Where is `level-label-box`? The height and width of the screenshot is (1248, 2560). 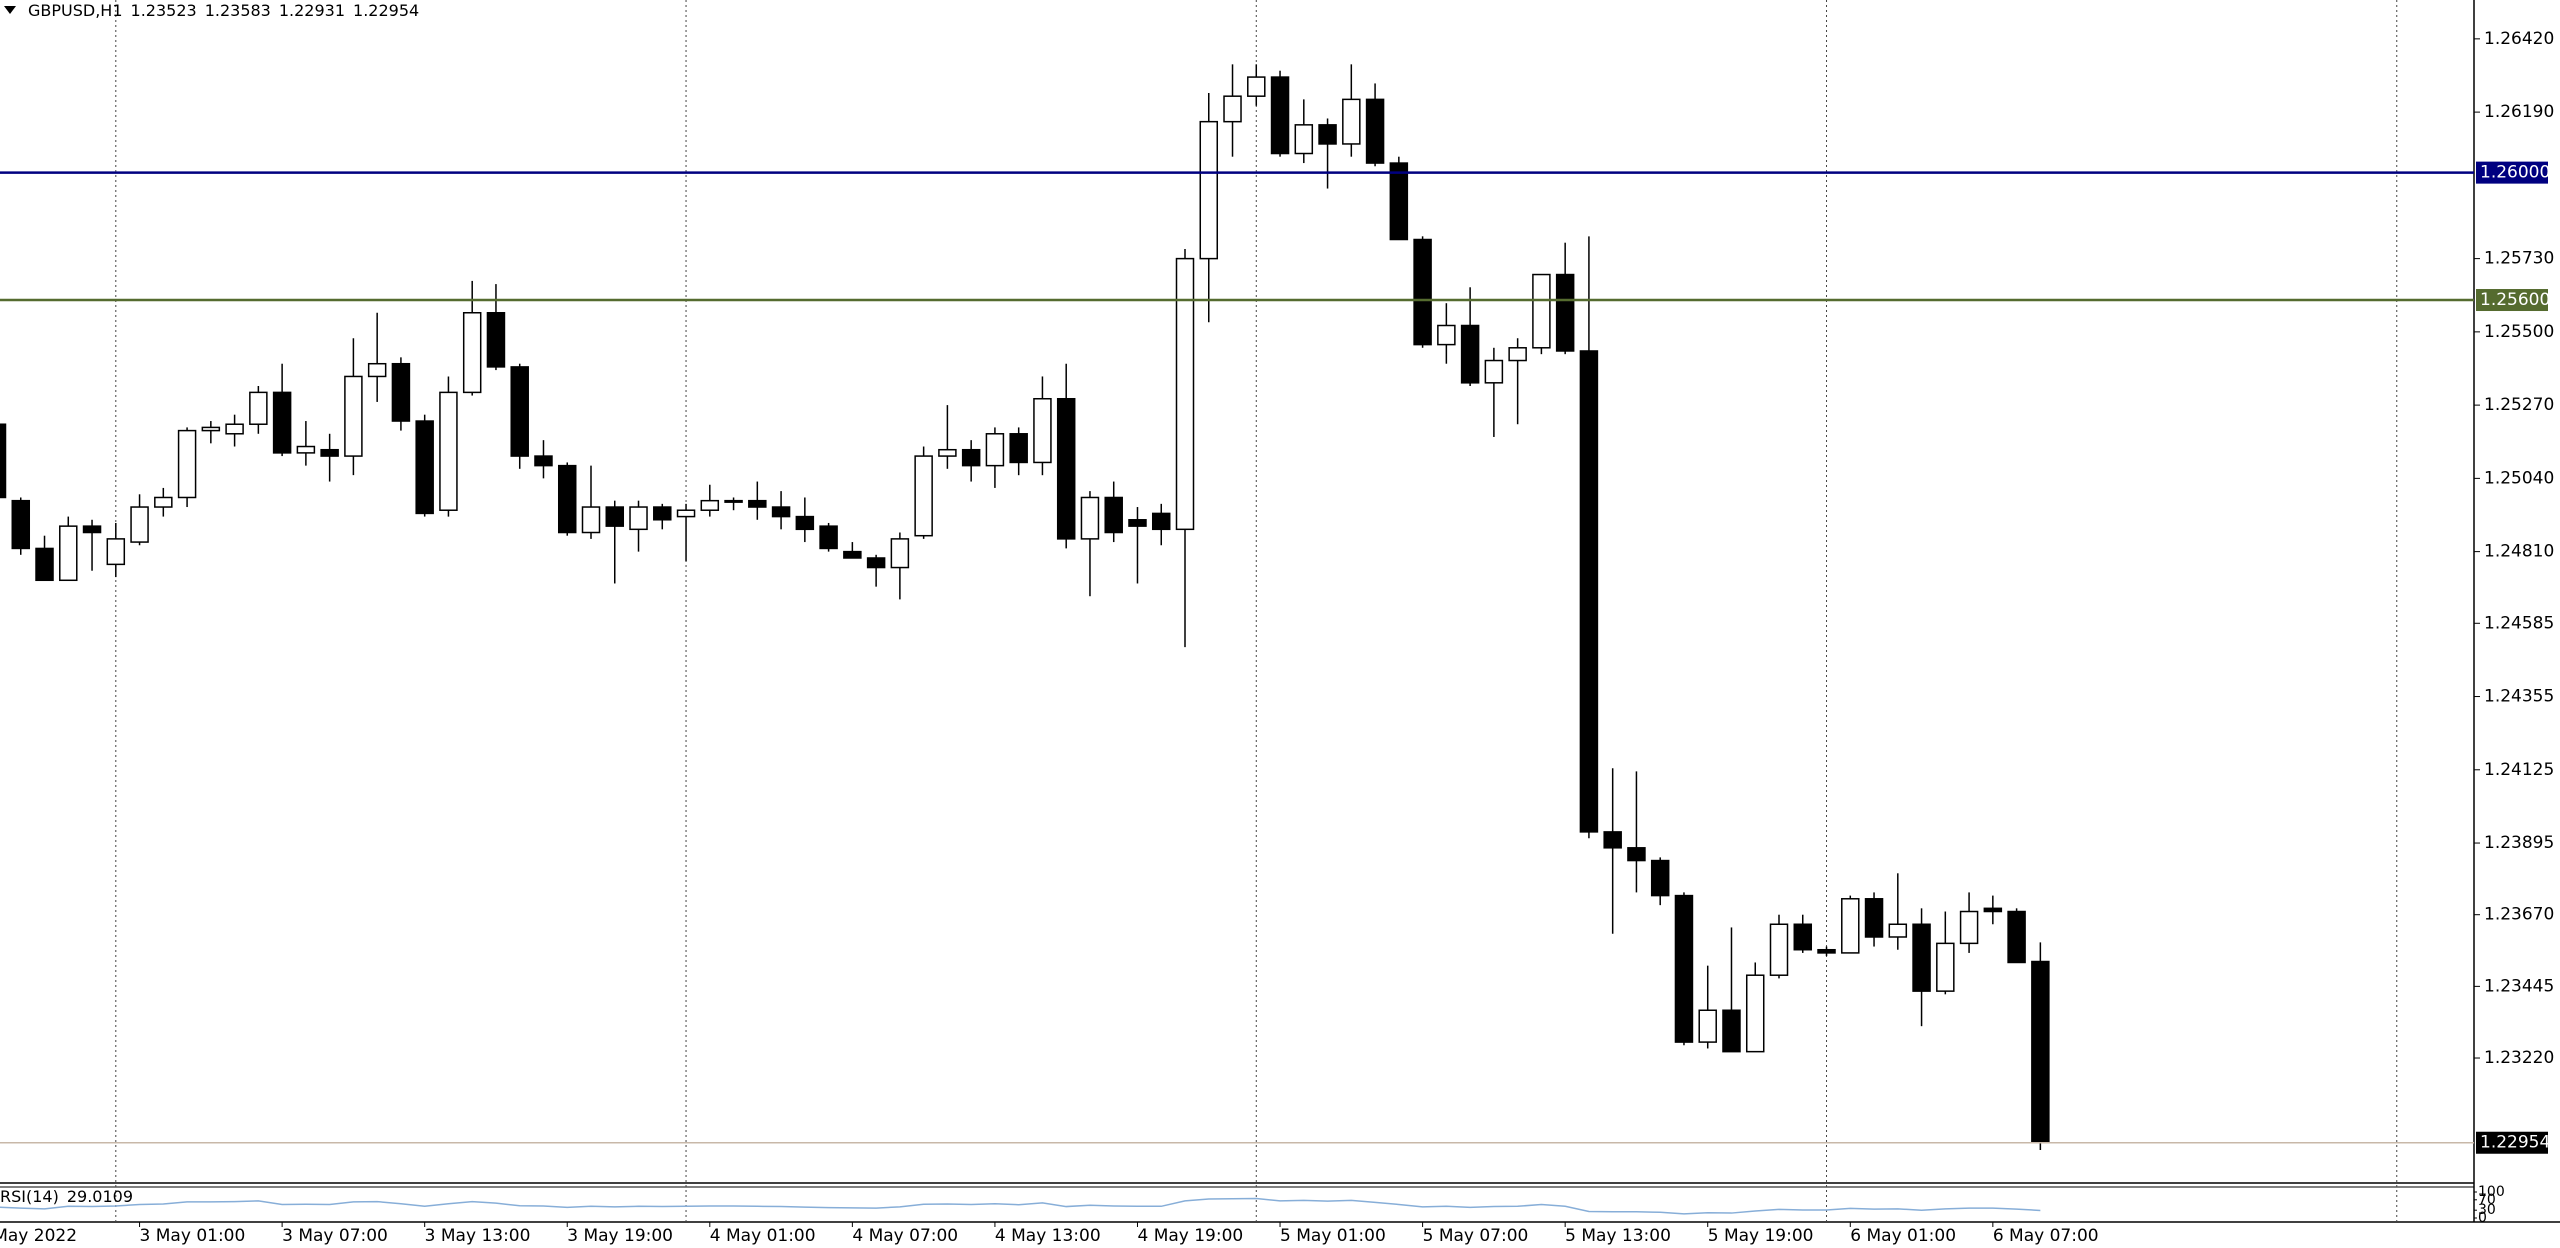 level-label-box is located at coordinates (2512, 172).